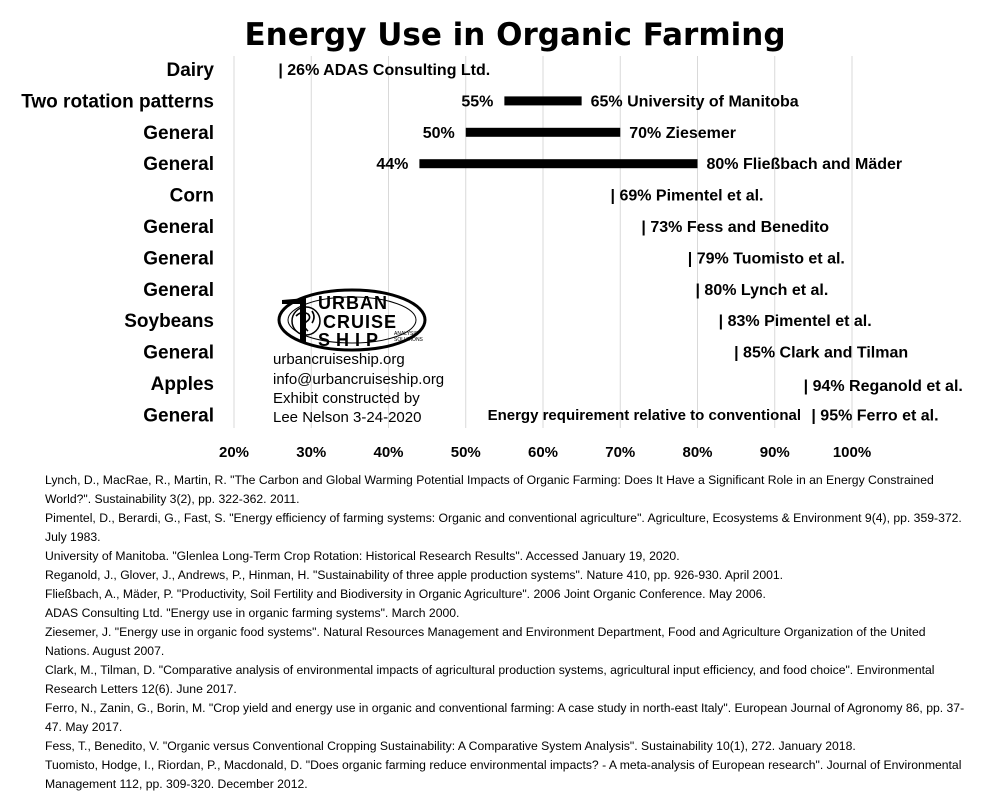 The width and height of the screenshot is (989, 811). What do you see at coordinates (346, 398) in the screenshot?
I see `credit-line-1: Exhibit constructed by` at bounding box center [346, 398].